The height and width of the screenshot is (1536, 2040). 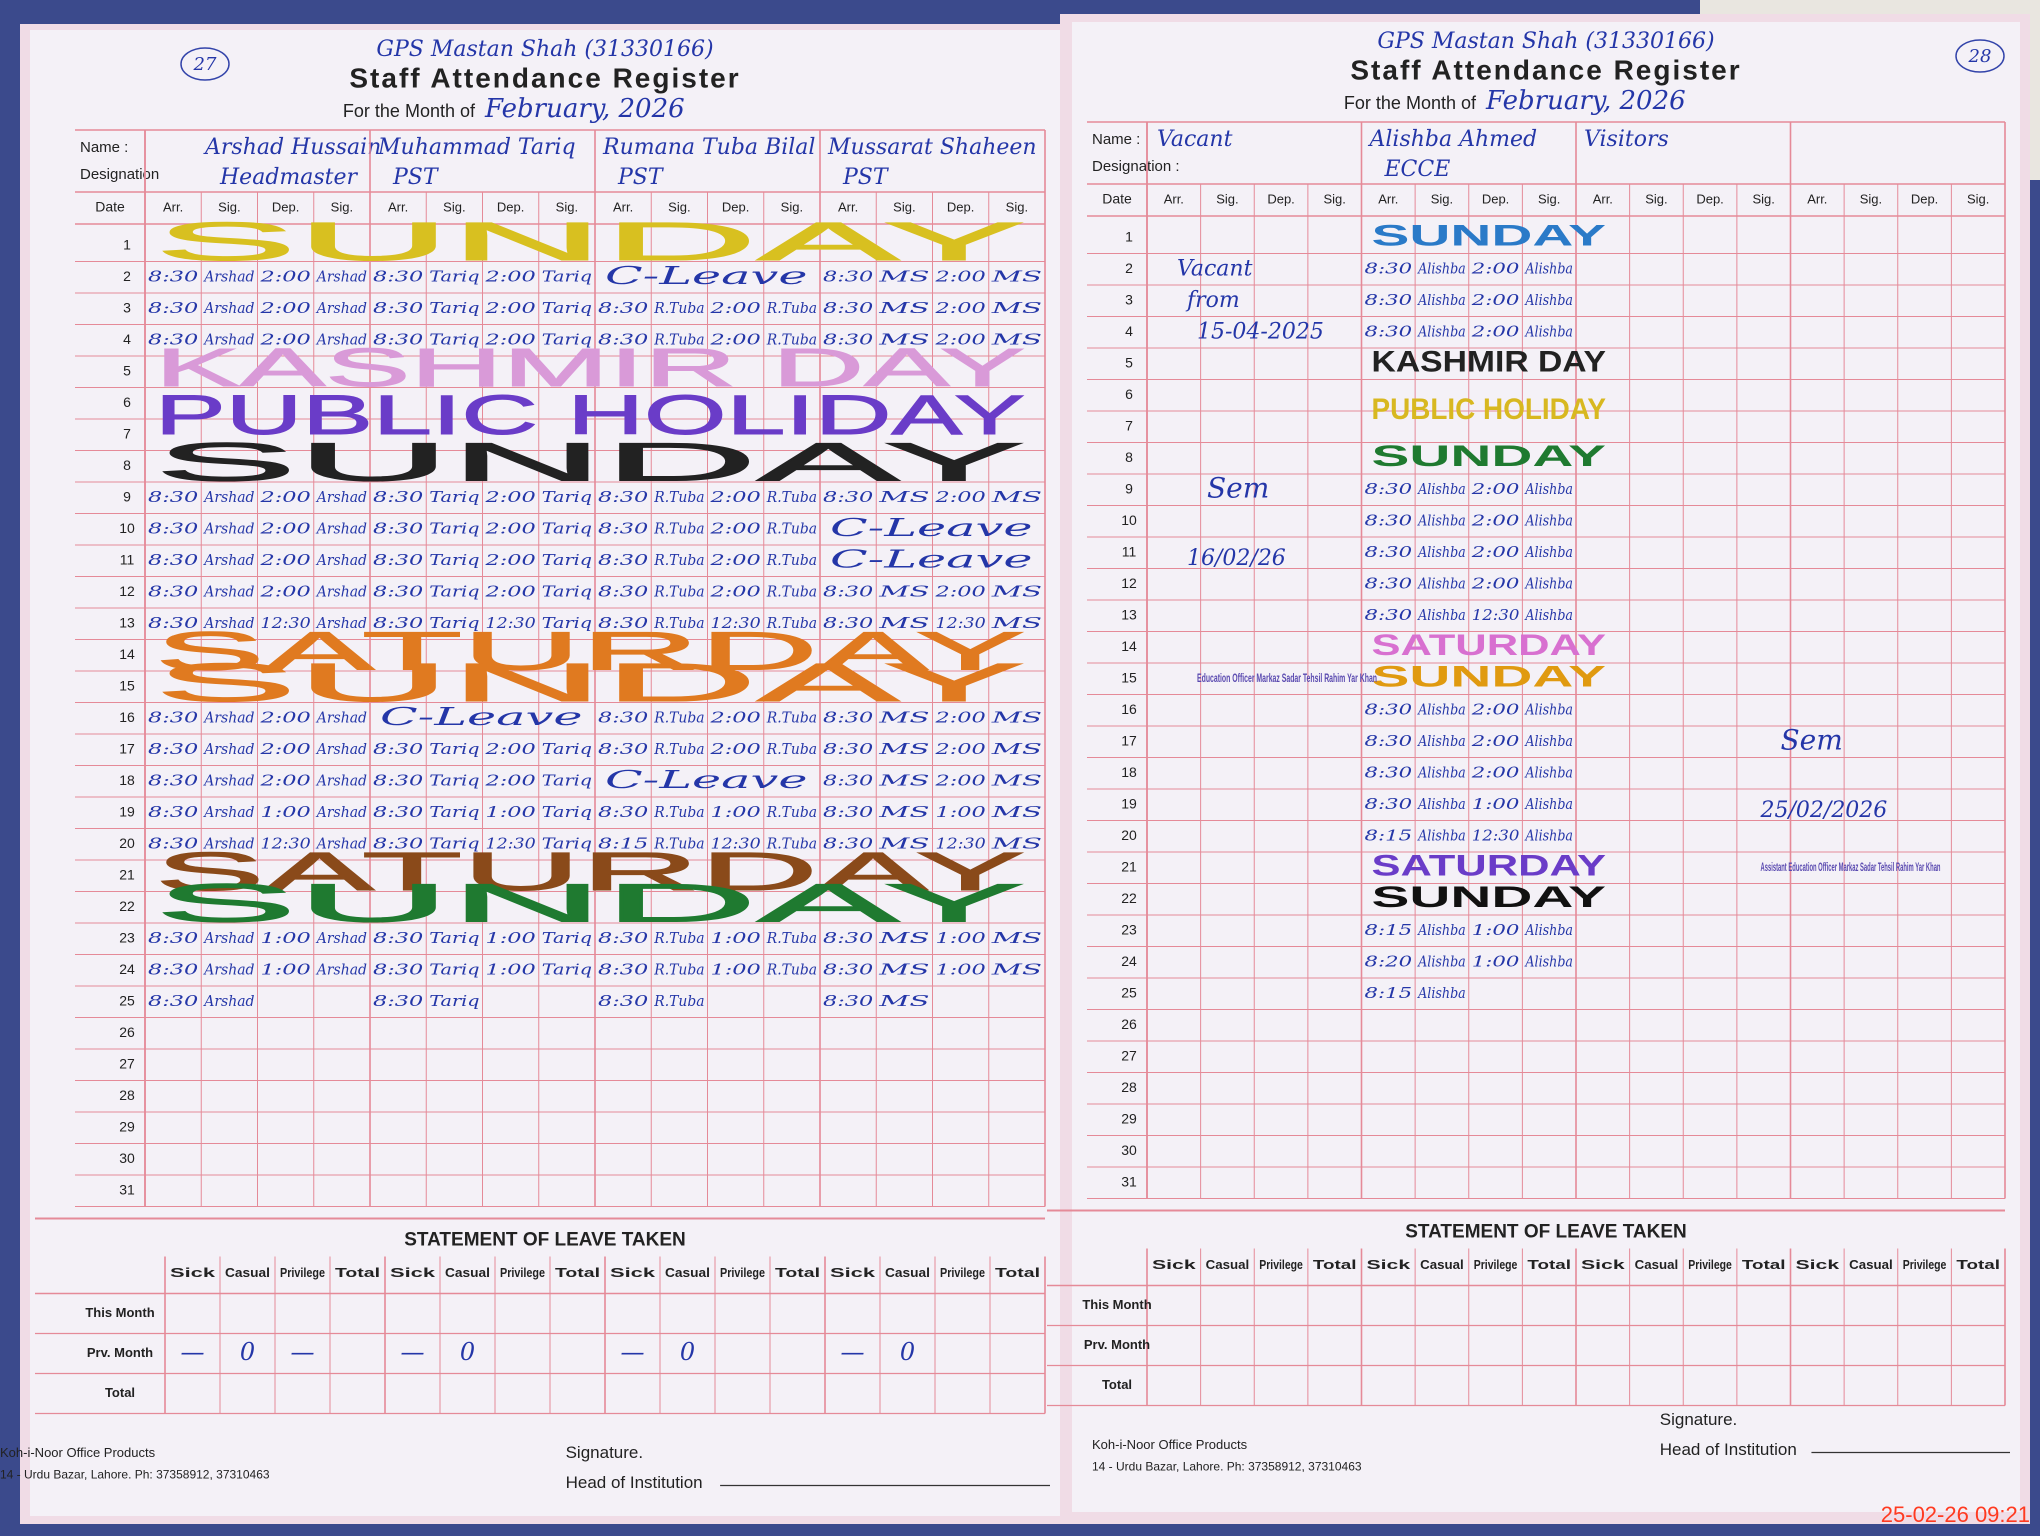 I want to click on date-number: 2, so click(x=1129, y=268).